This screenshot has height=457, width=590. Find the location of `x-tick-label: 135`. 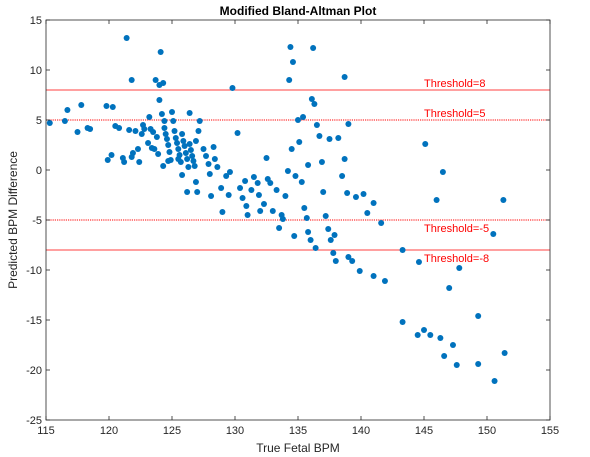

x-tick-label: 135 is located at coordinates (298, 431).